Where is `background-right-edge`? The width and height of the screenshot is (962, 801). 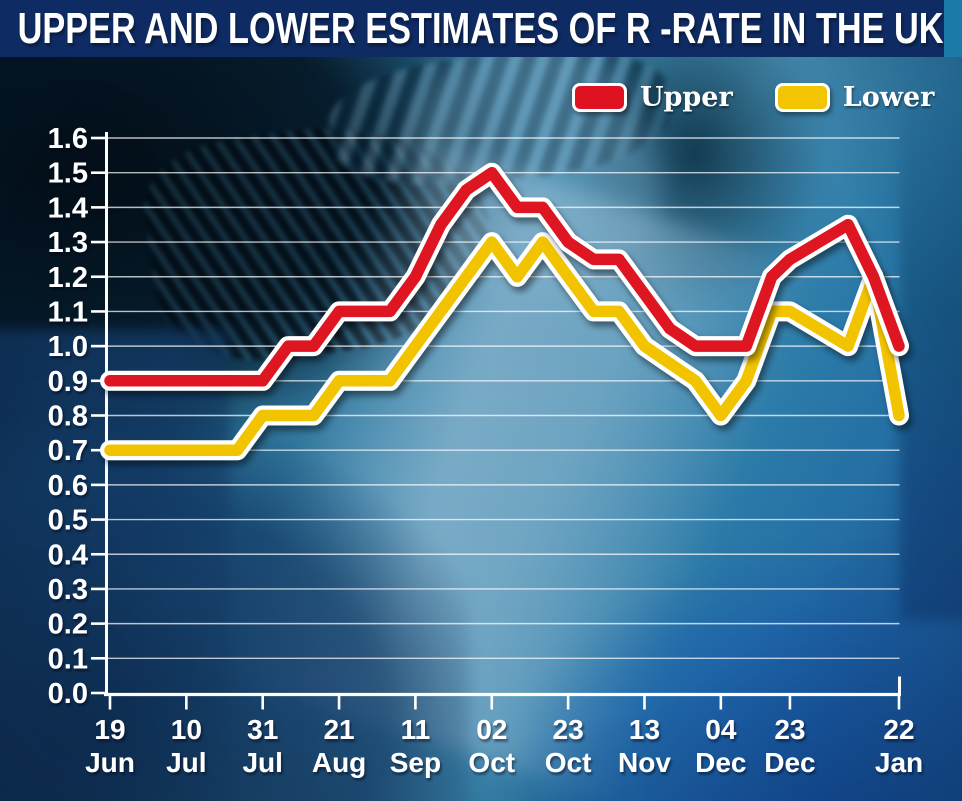 background-right-edge is located at coordinates (931, 360).